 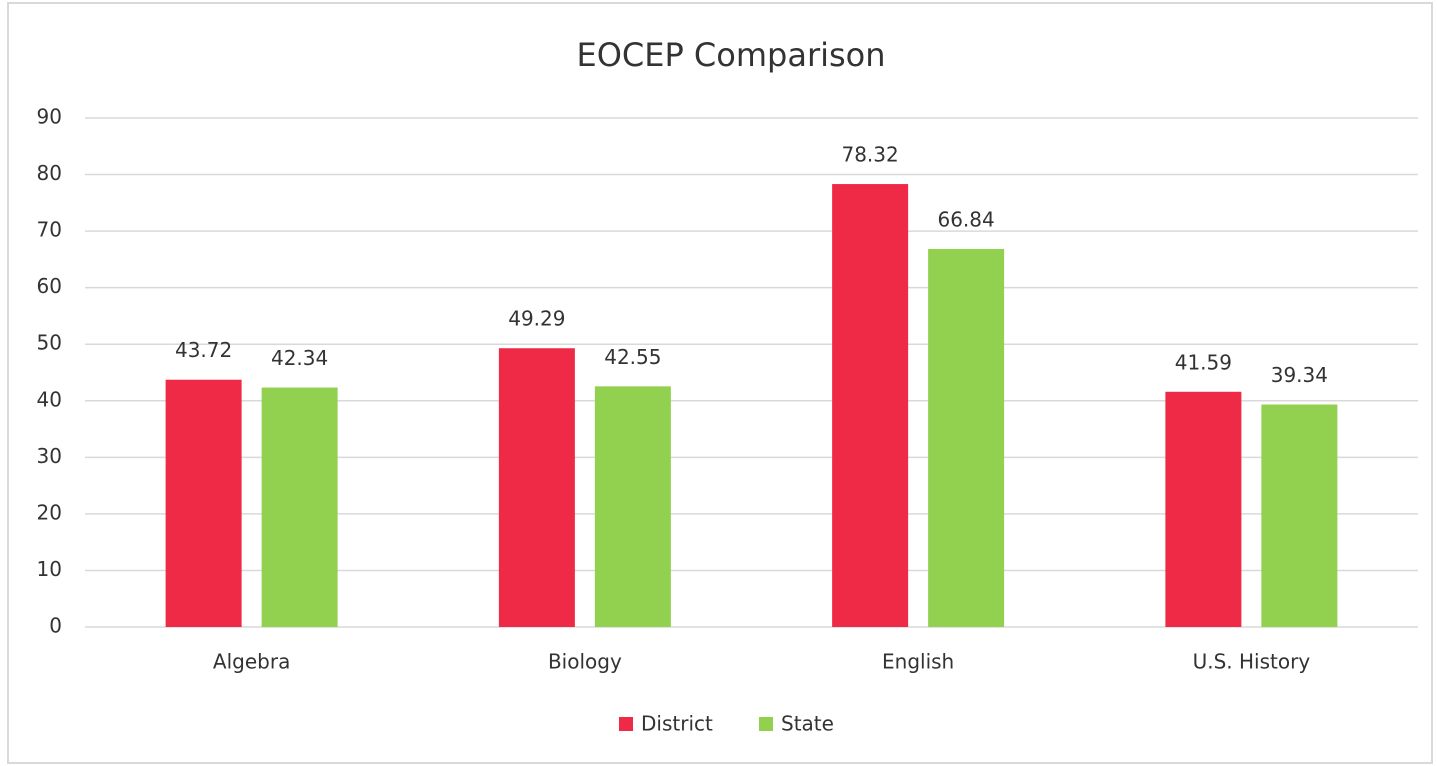 I want to click on x-tick-label: English, so click(x=918, y=662).